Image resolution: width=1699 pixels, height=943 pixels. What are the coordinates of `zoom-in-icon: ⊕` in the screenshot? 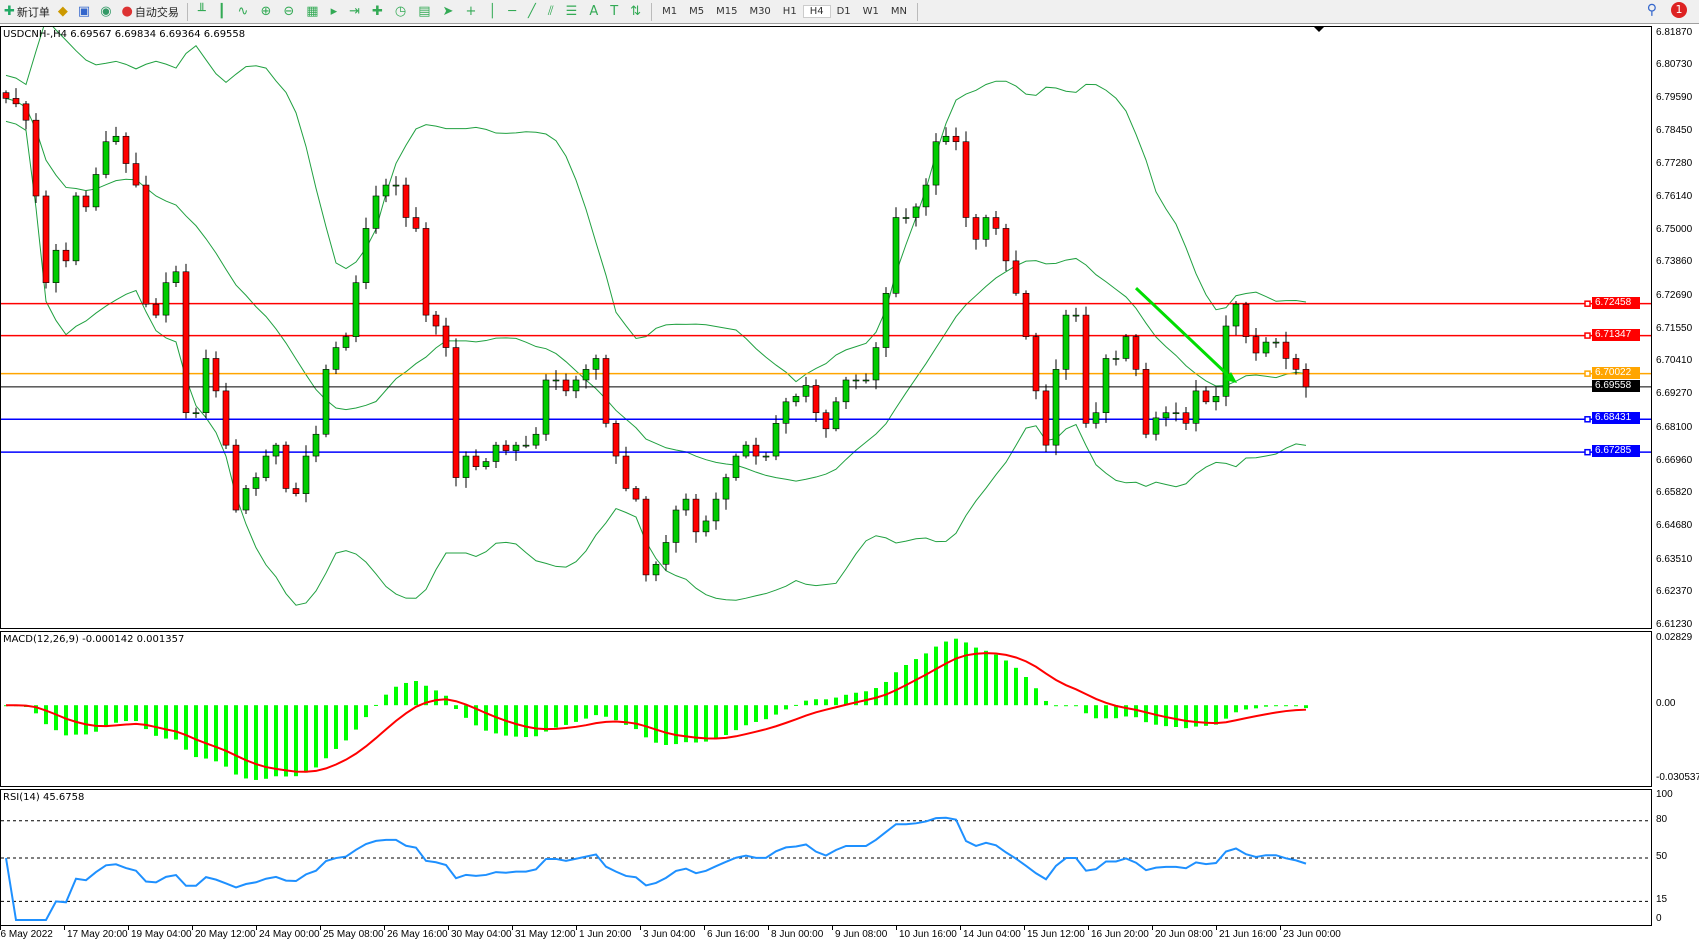 It's located at (266, 11).